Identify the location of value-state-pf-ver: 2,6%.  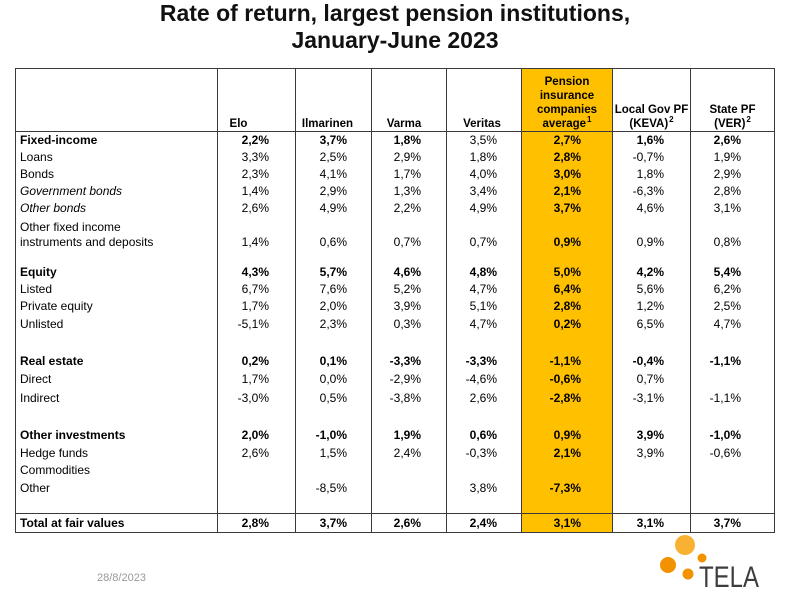
(732, 140).